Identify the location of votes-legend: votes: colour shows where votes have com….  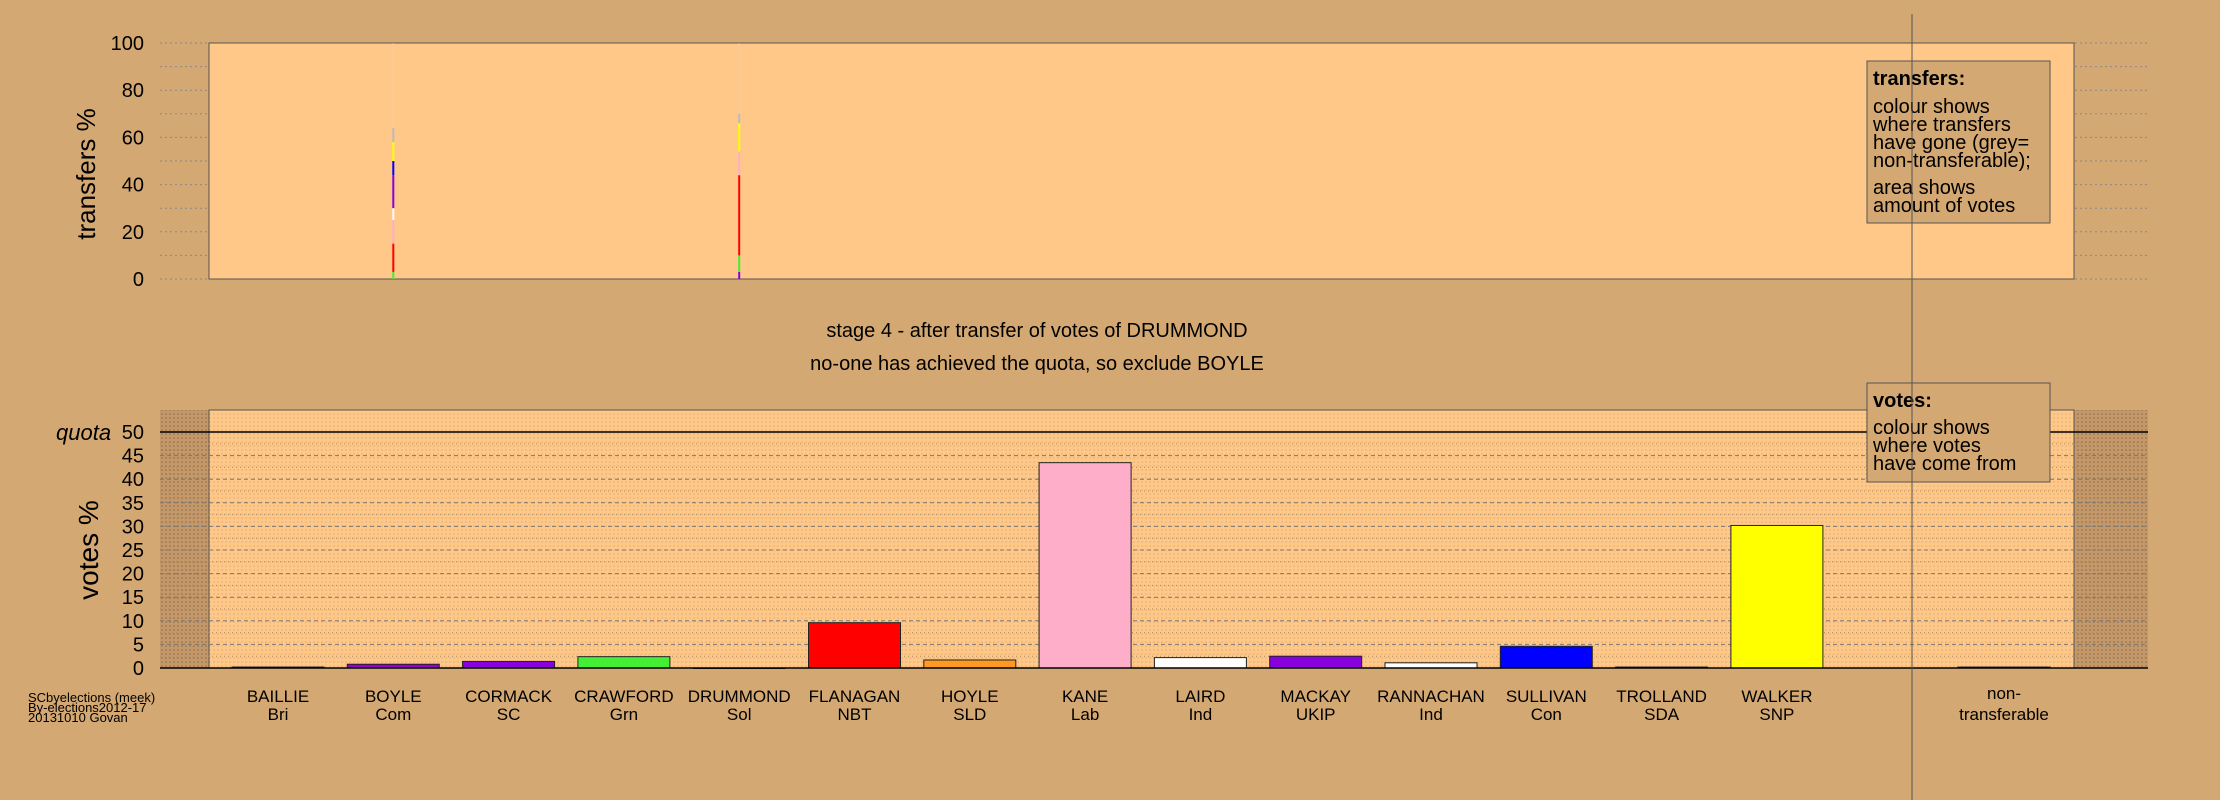
(1958, 432).